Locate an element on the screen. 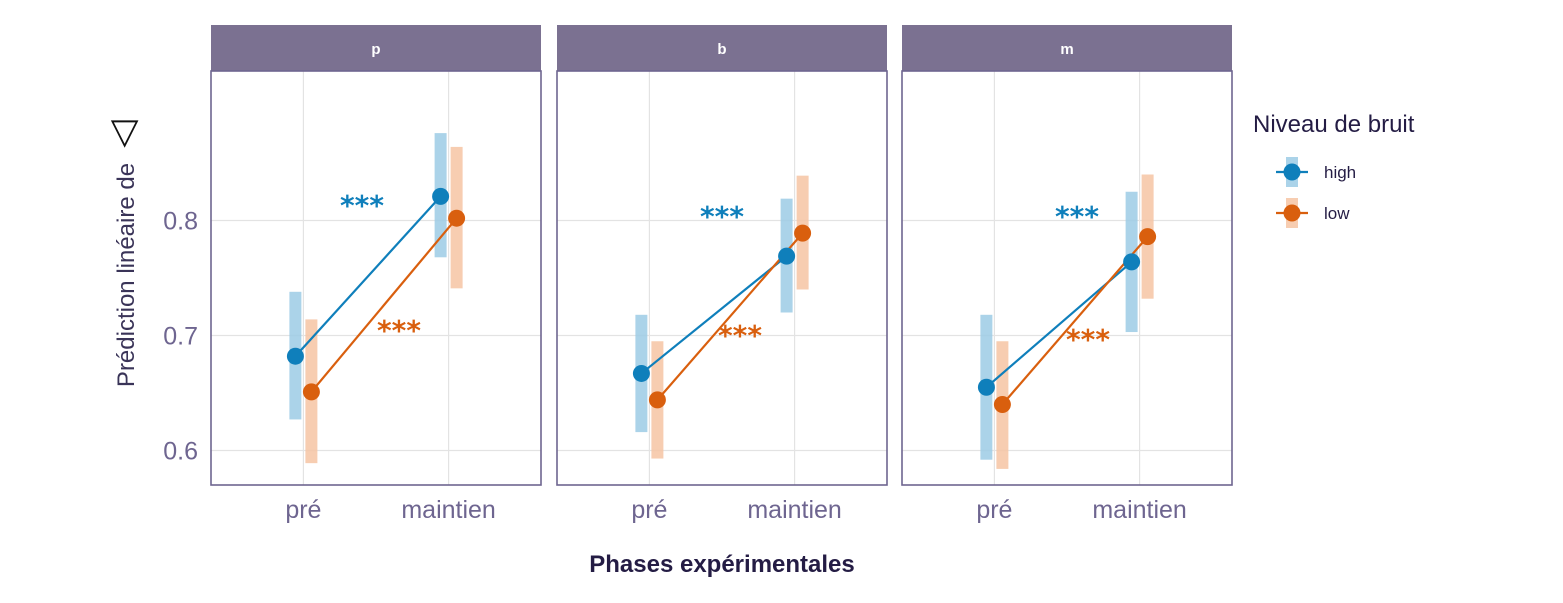 This screenshot has width=1563, height=603. y-axis-title-symbol: ◁ is located at coordinates (122, 134).